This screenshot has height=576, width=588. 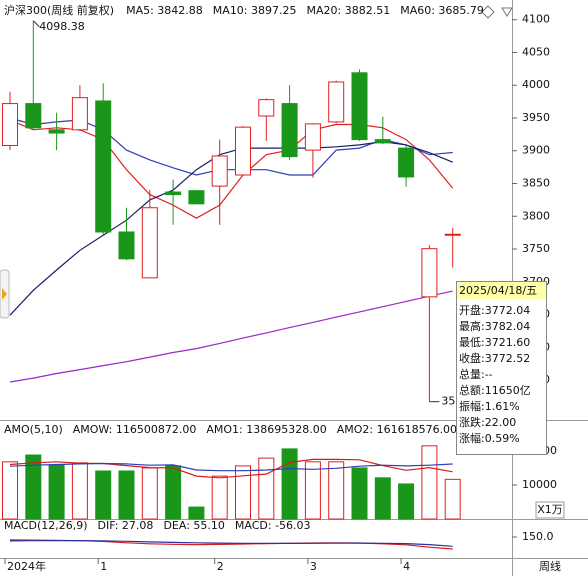 What do you see at coordinates (539, 484) in the screenshot?
I see `y-tick-label: 10000` at bounding box center [539, 484].